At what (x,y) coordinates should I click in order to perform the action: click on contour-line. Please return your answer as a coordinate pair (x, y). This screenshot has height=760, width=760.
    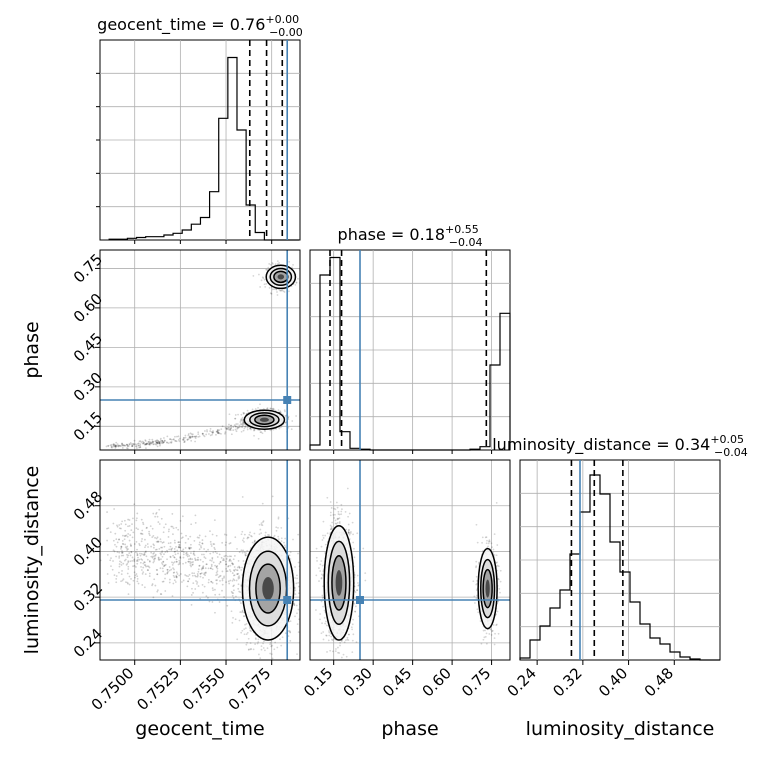
    Looking at the image, I should click on (281, 277).